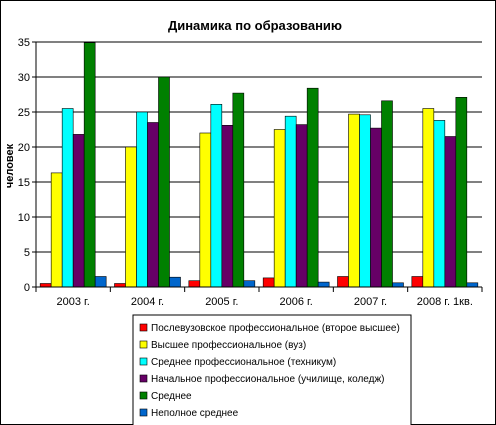 The image size is (496, 425). I want to click on x-tick-label: 2005 г., so click(221, 302).